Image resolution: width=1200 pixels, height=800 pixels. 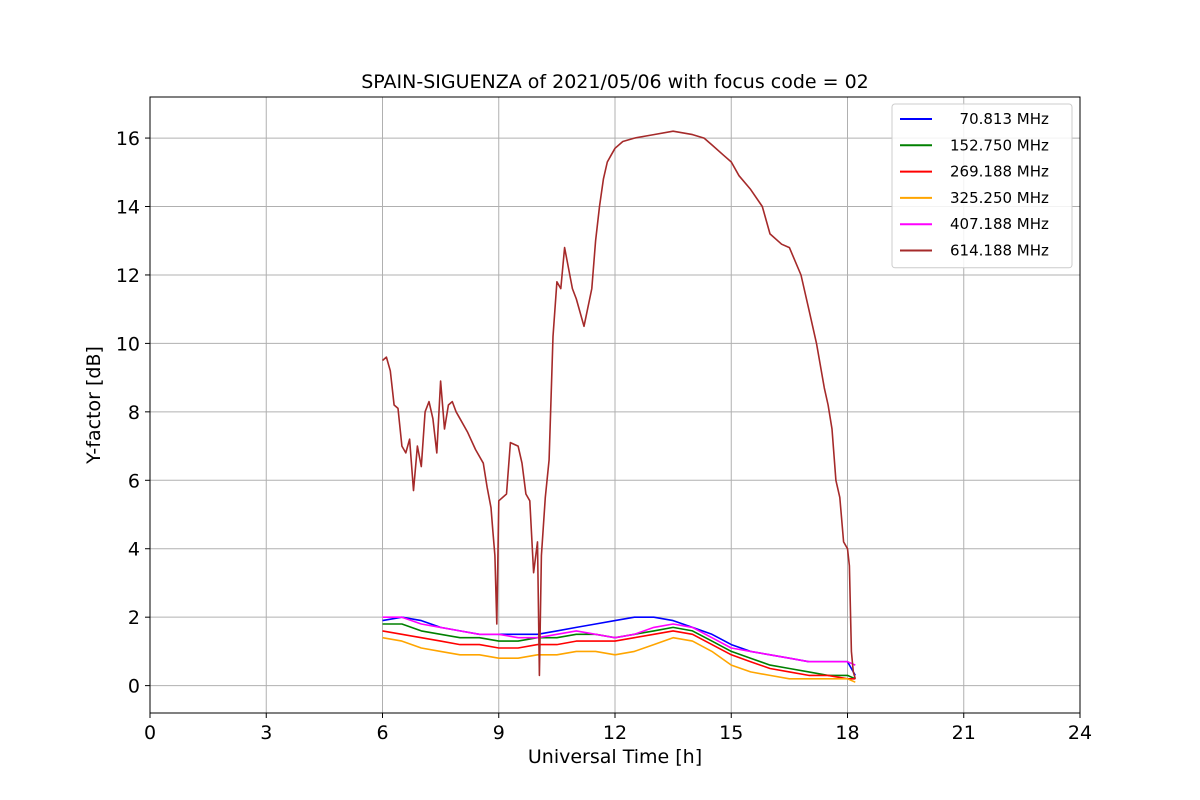 I want to click on x-tick-label: 9, so click(x=499, y=733).